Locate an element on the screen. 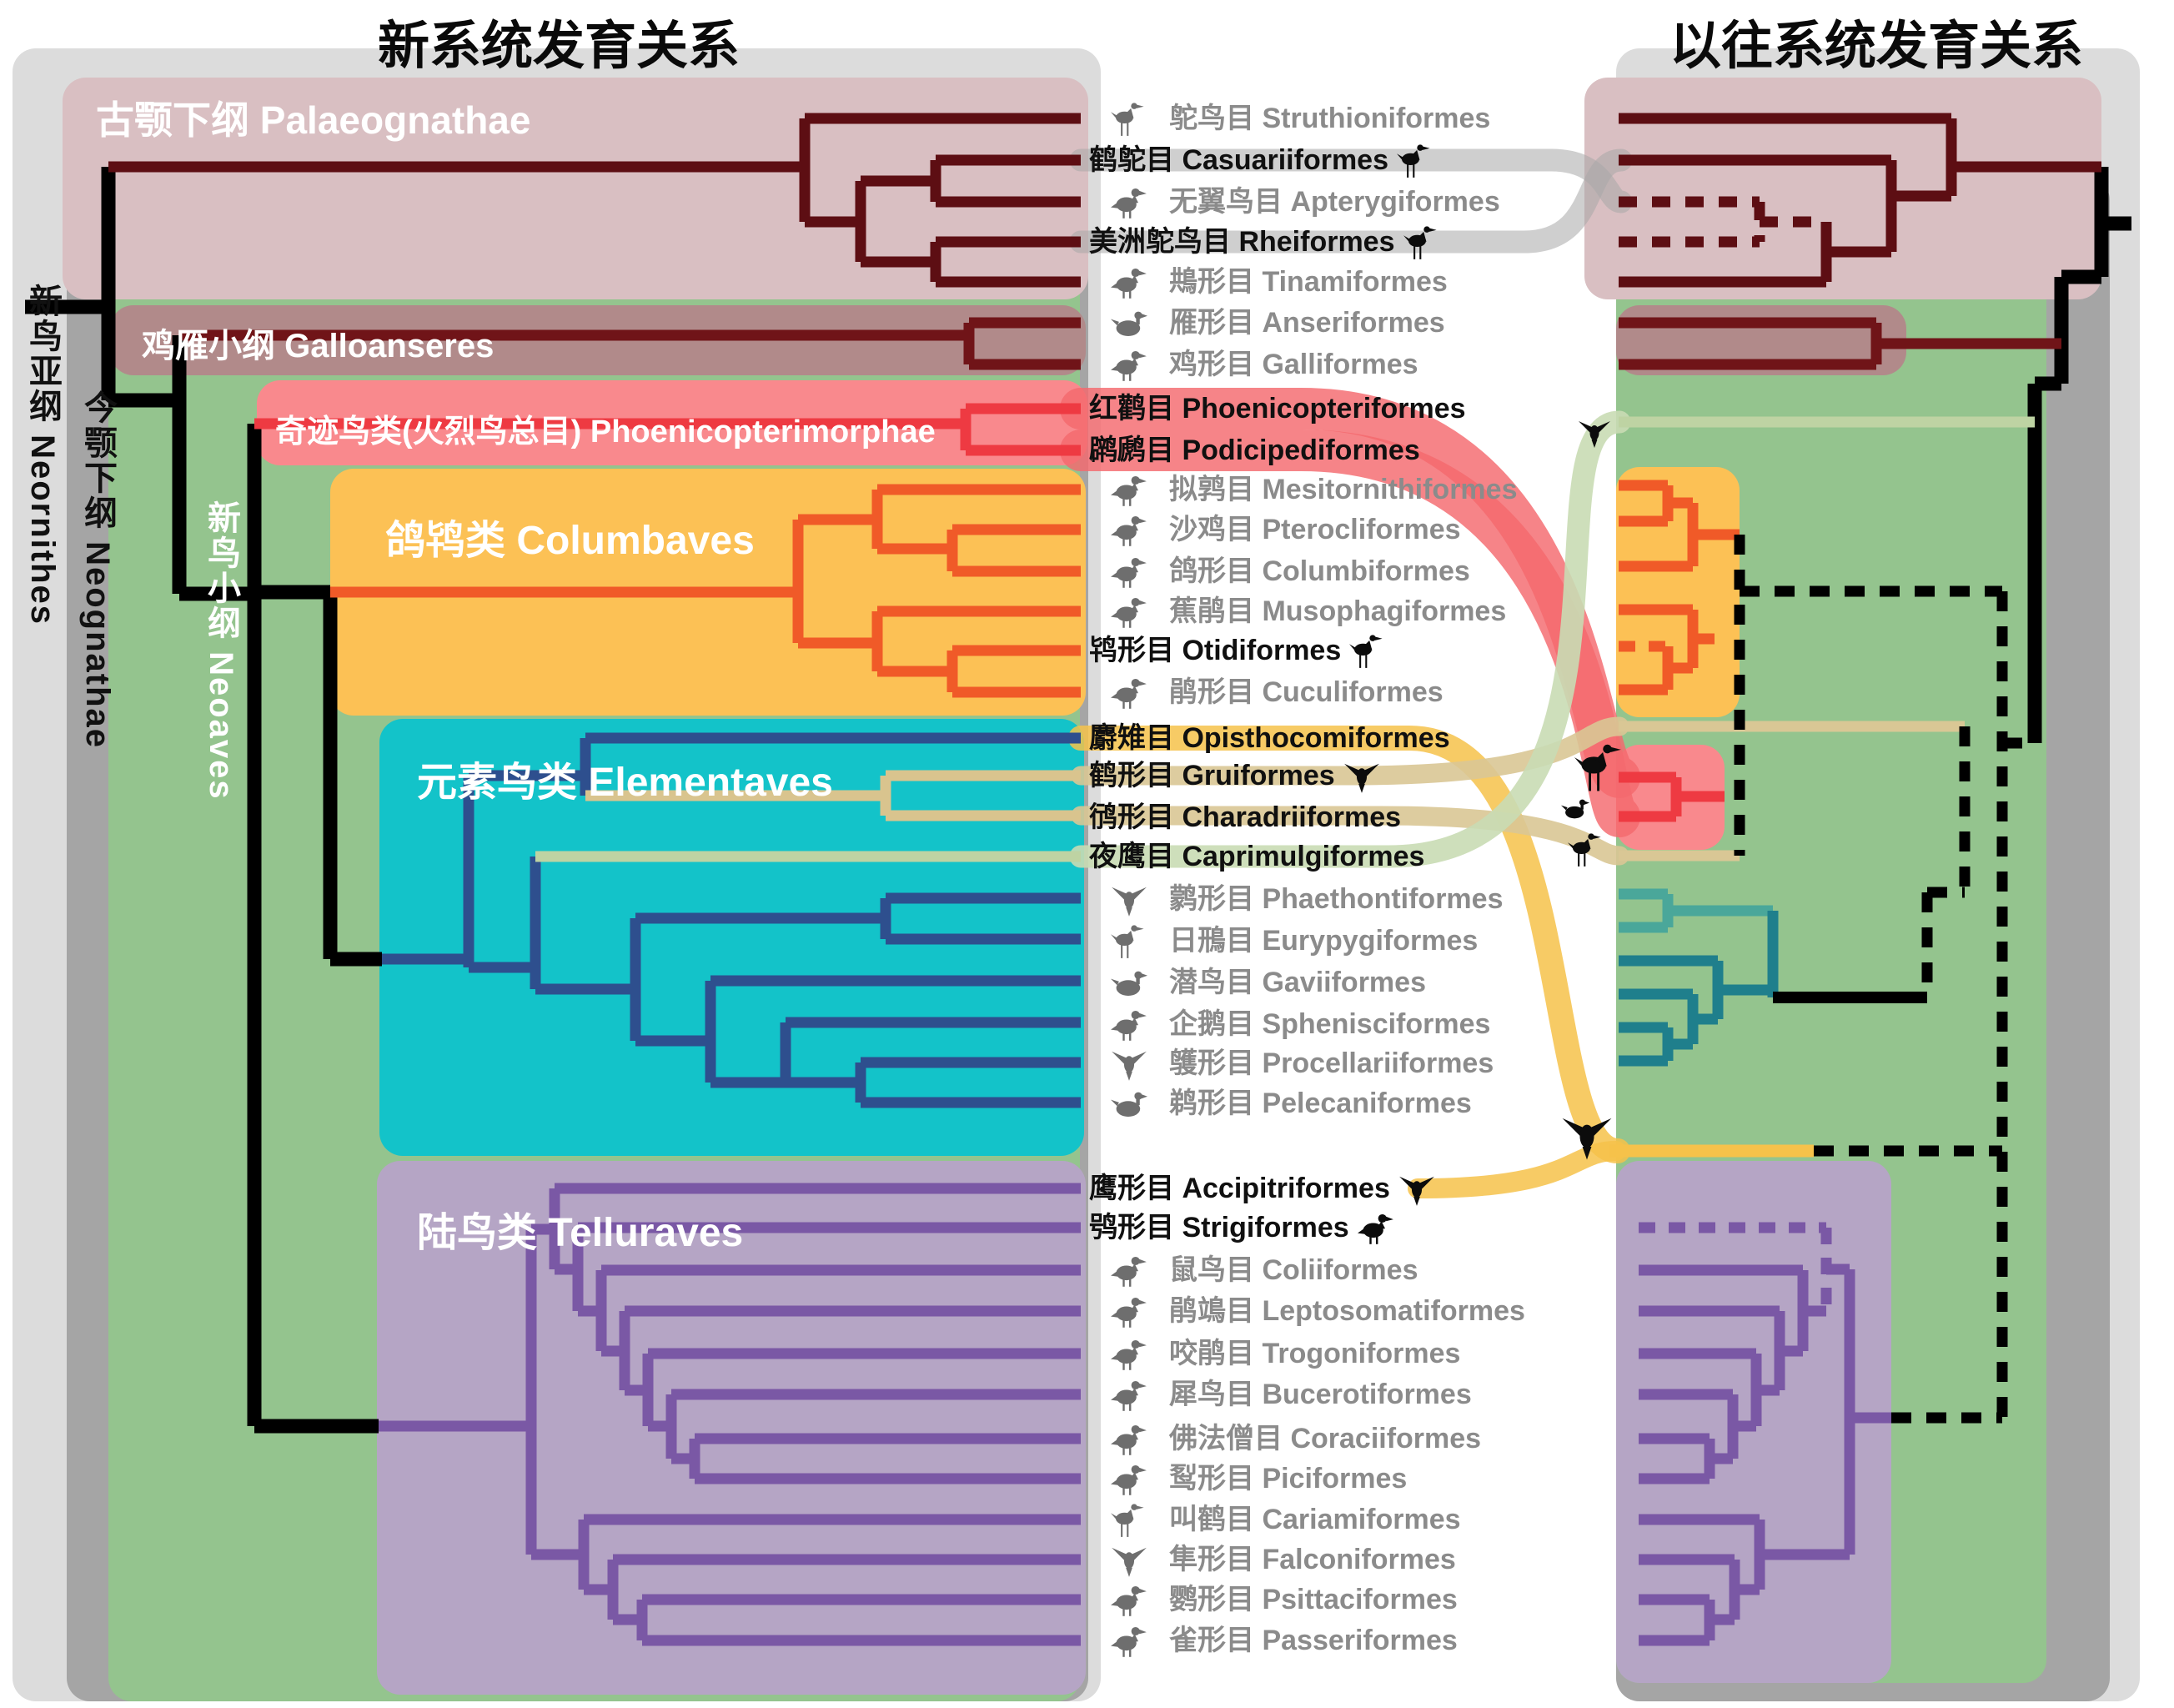 The height and width of the screenshot is (1708, 2174). order-label: 鹰形目 Accipitriformes is located at coordinates (1239, 1188).